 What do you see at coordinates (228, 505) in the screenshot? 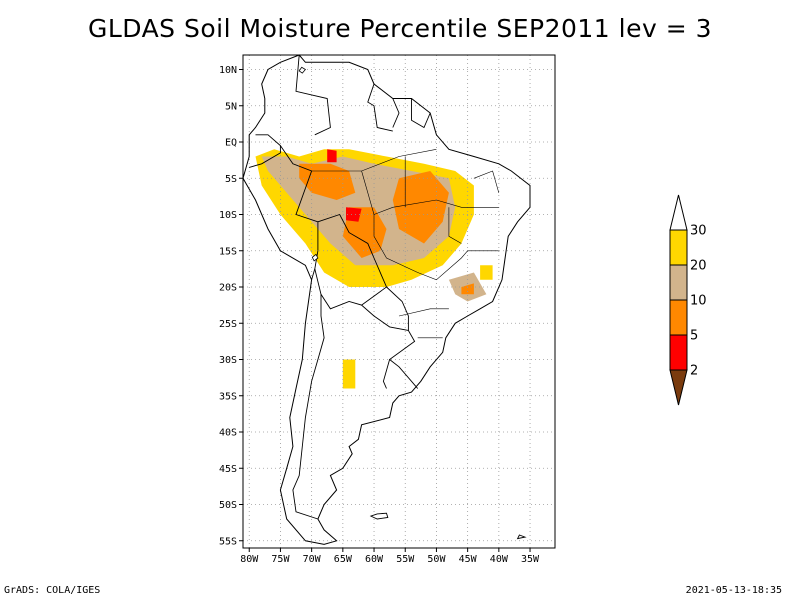
I see `lat-tick-label: 50S` at bounding box center [228, 505].